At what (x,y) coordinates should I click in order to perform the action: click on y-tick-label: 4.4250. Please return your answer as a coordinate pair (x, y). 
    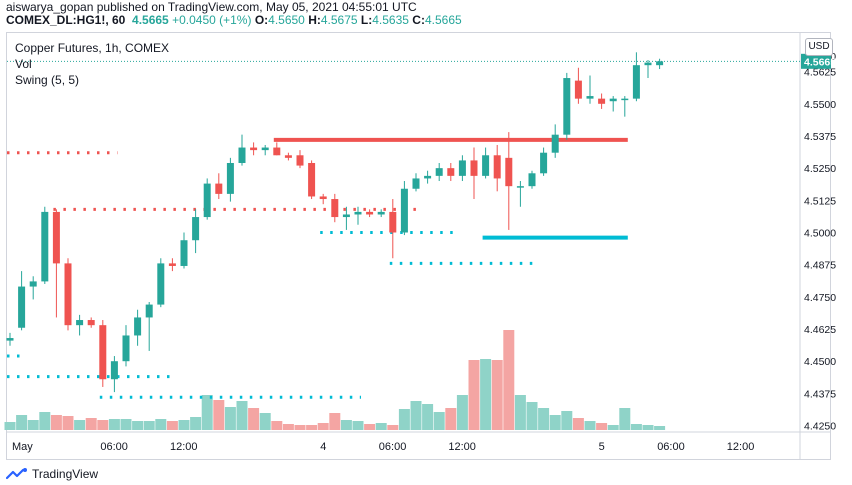
    Looking at the image, I should click on (820, 427).